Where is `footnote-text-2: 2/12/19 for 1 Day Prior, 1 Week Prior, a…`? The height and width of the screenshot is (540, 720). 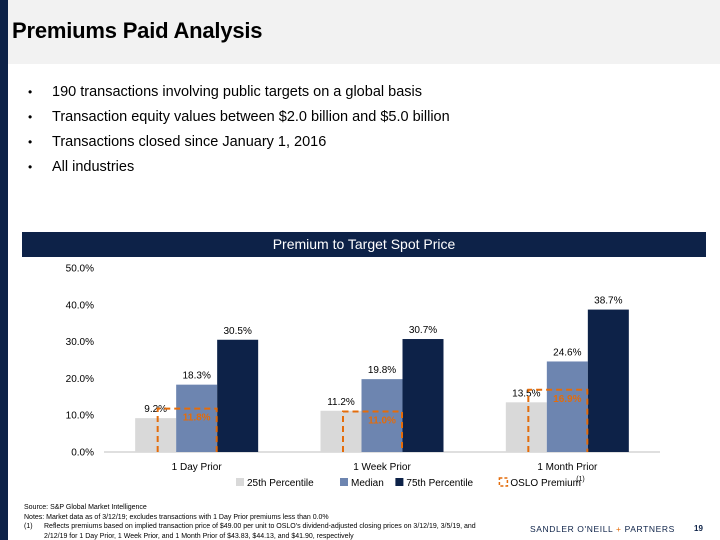
footnote-text-2: 2/12/19 for 1 Day Prior, 1 Week Prior, a… is located at coordinates (199, 536).